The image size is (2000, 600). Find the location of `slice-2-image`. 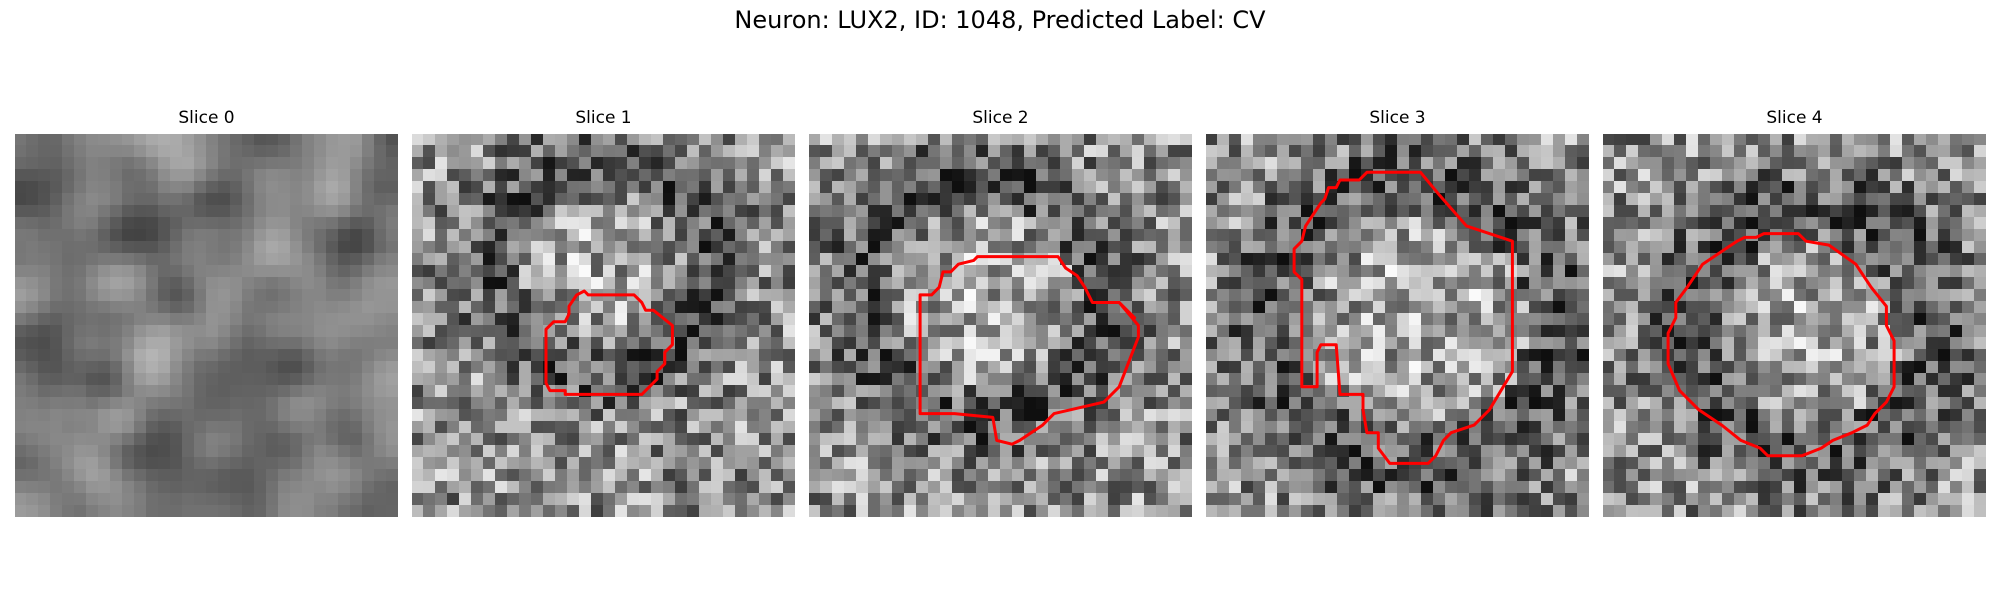

slice-2-image is located at coordinates (1000, 325).